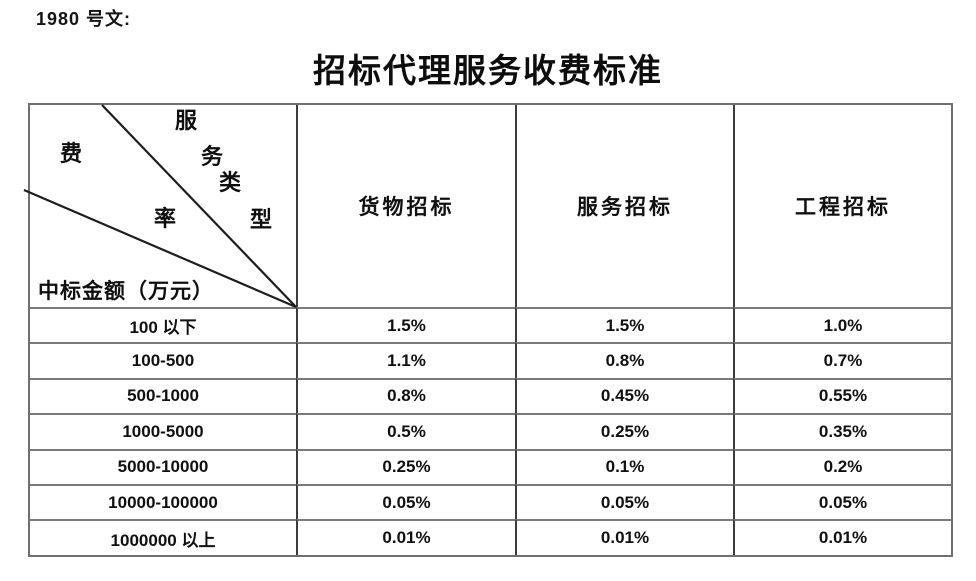  I want to click on rate-service-cell: 0.05%, so click(624, 501).